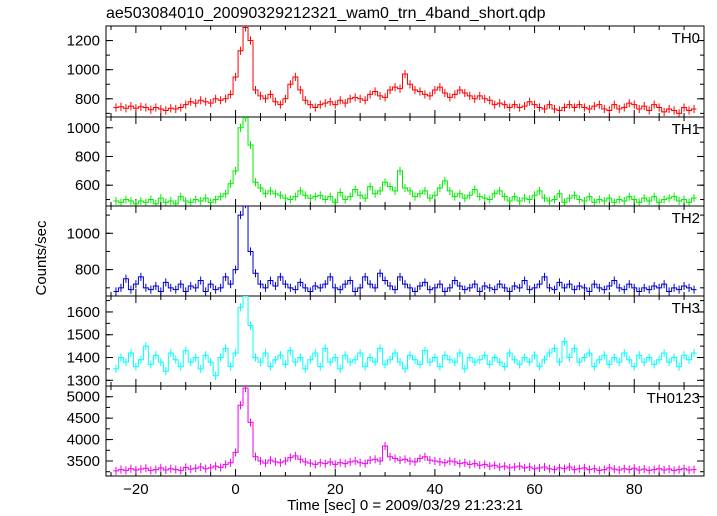  Describe the element at coordinates (87, 156) in the screenshot. I see `y-tick-label-th1: 800` at that location.